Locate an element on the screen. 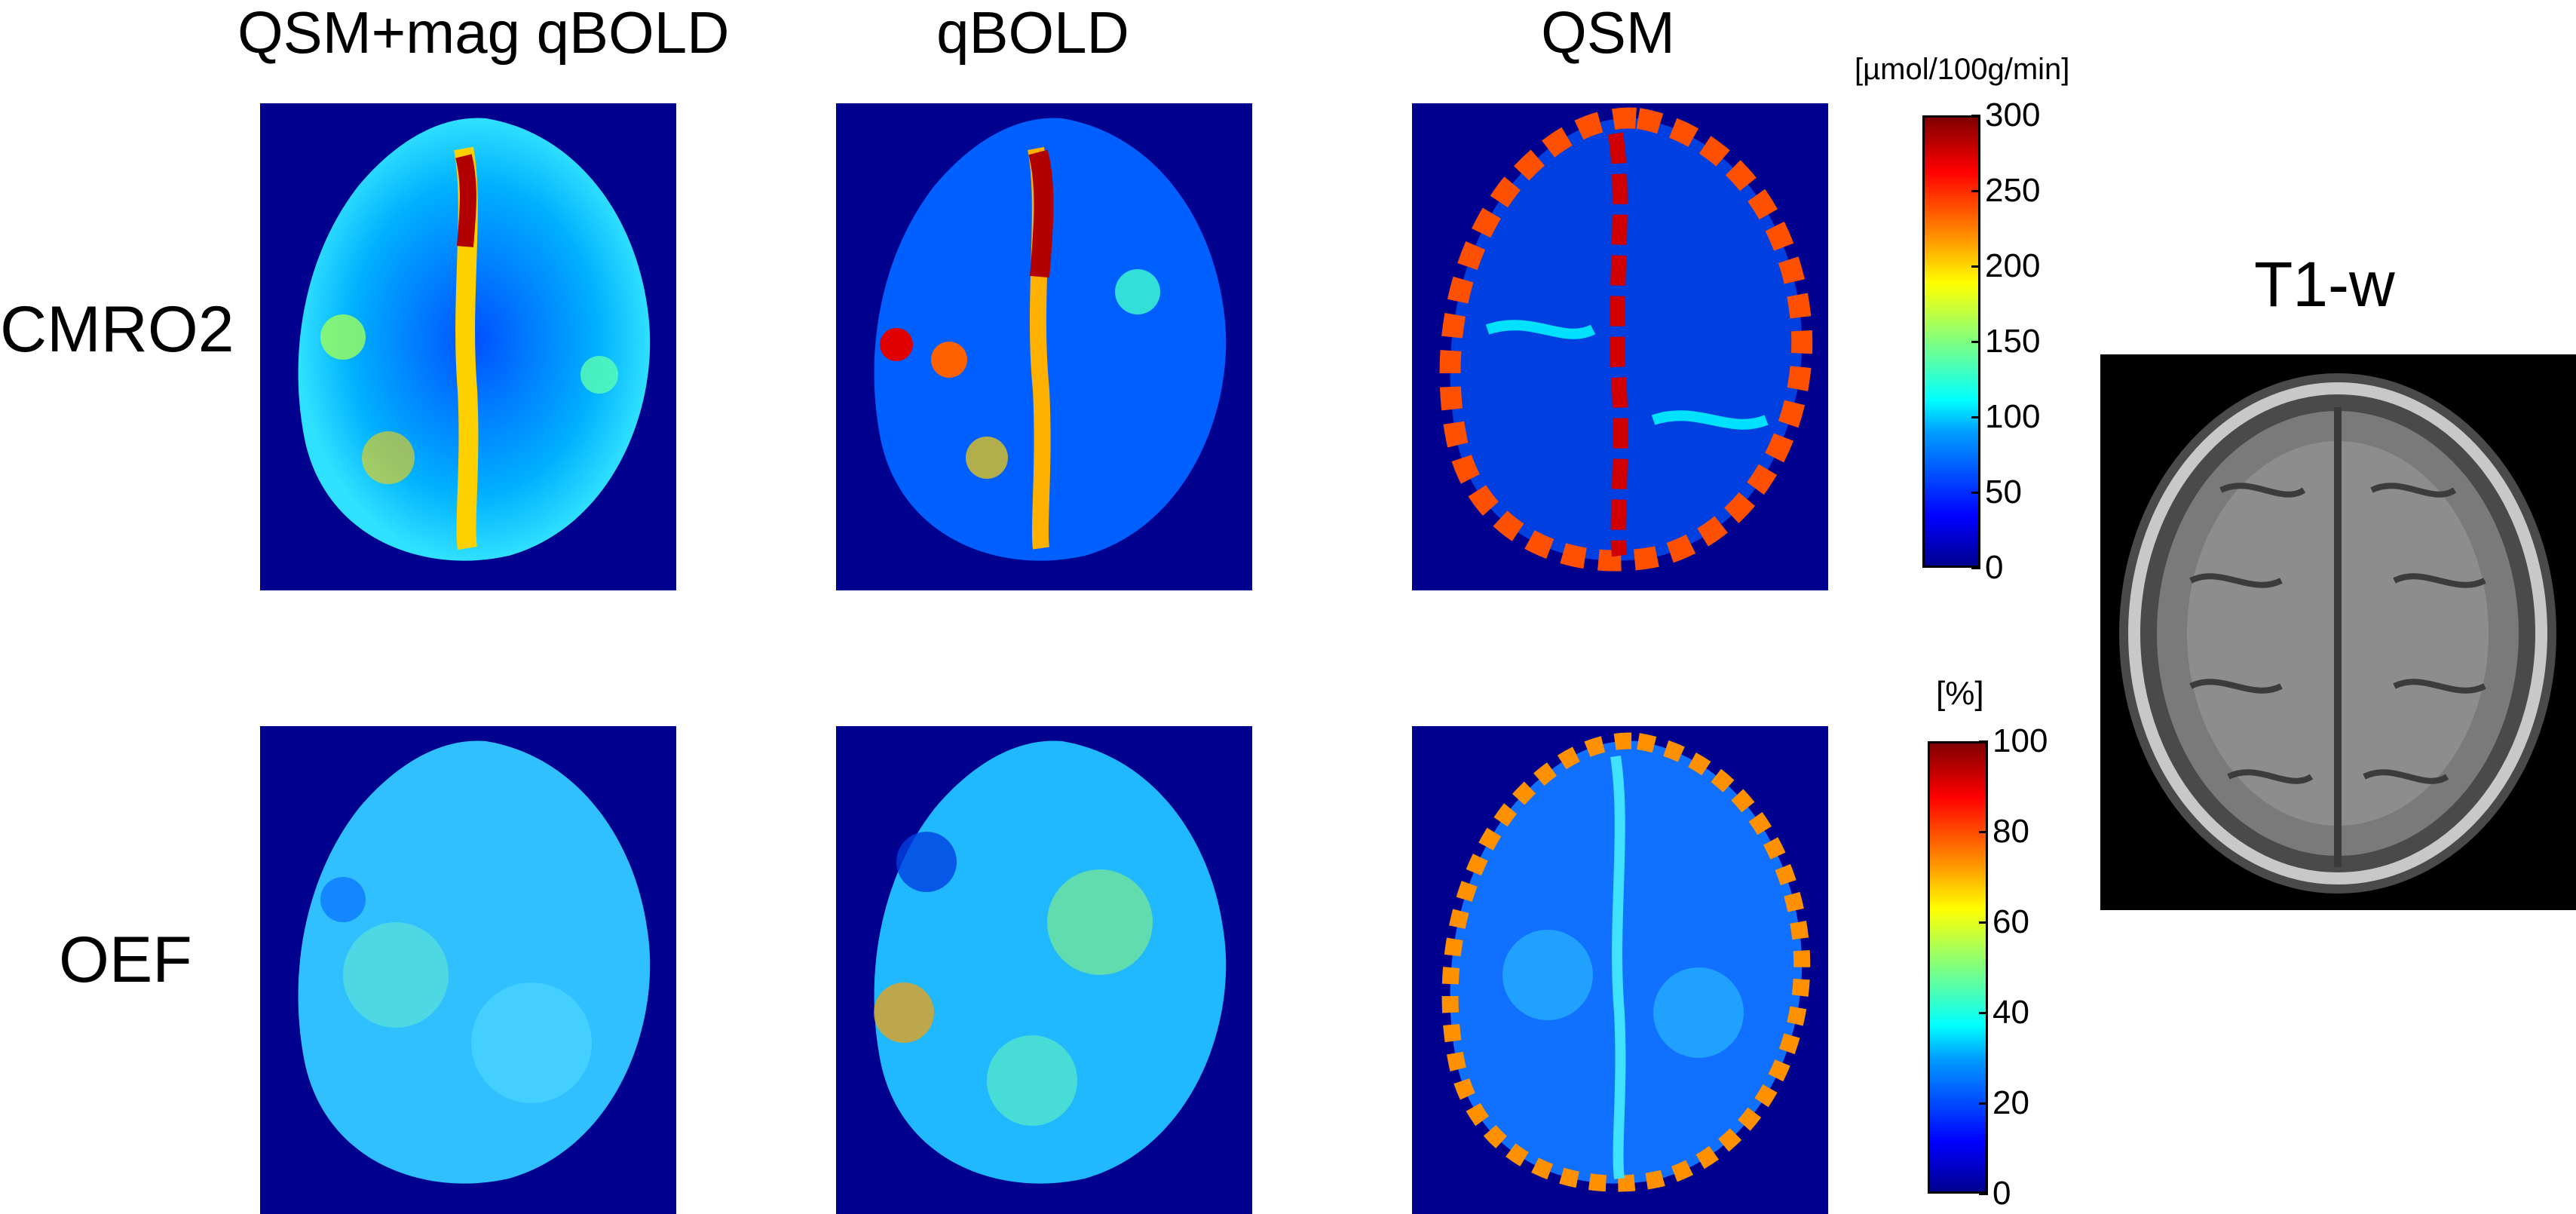 The image size is (2576, 1214). cmro2-map-qsm-mag-qbold is located at coordinates (468, 346).